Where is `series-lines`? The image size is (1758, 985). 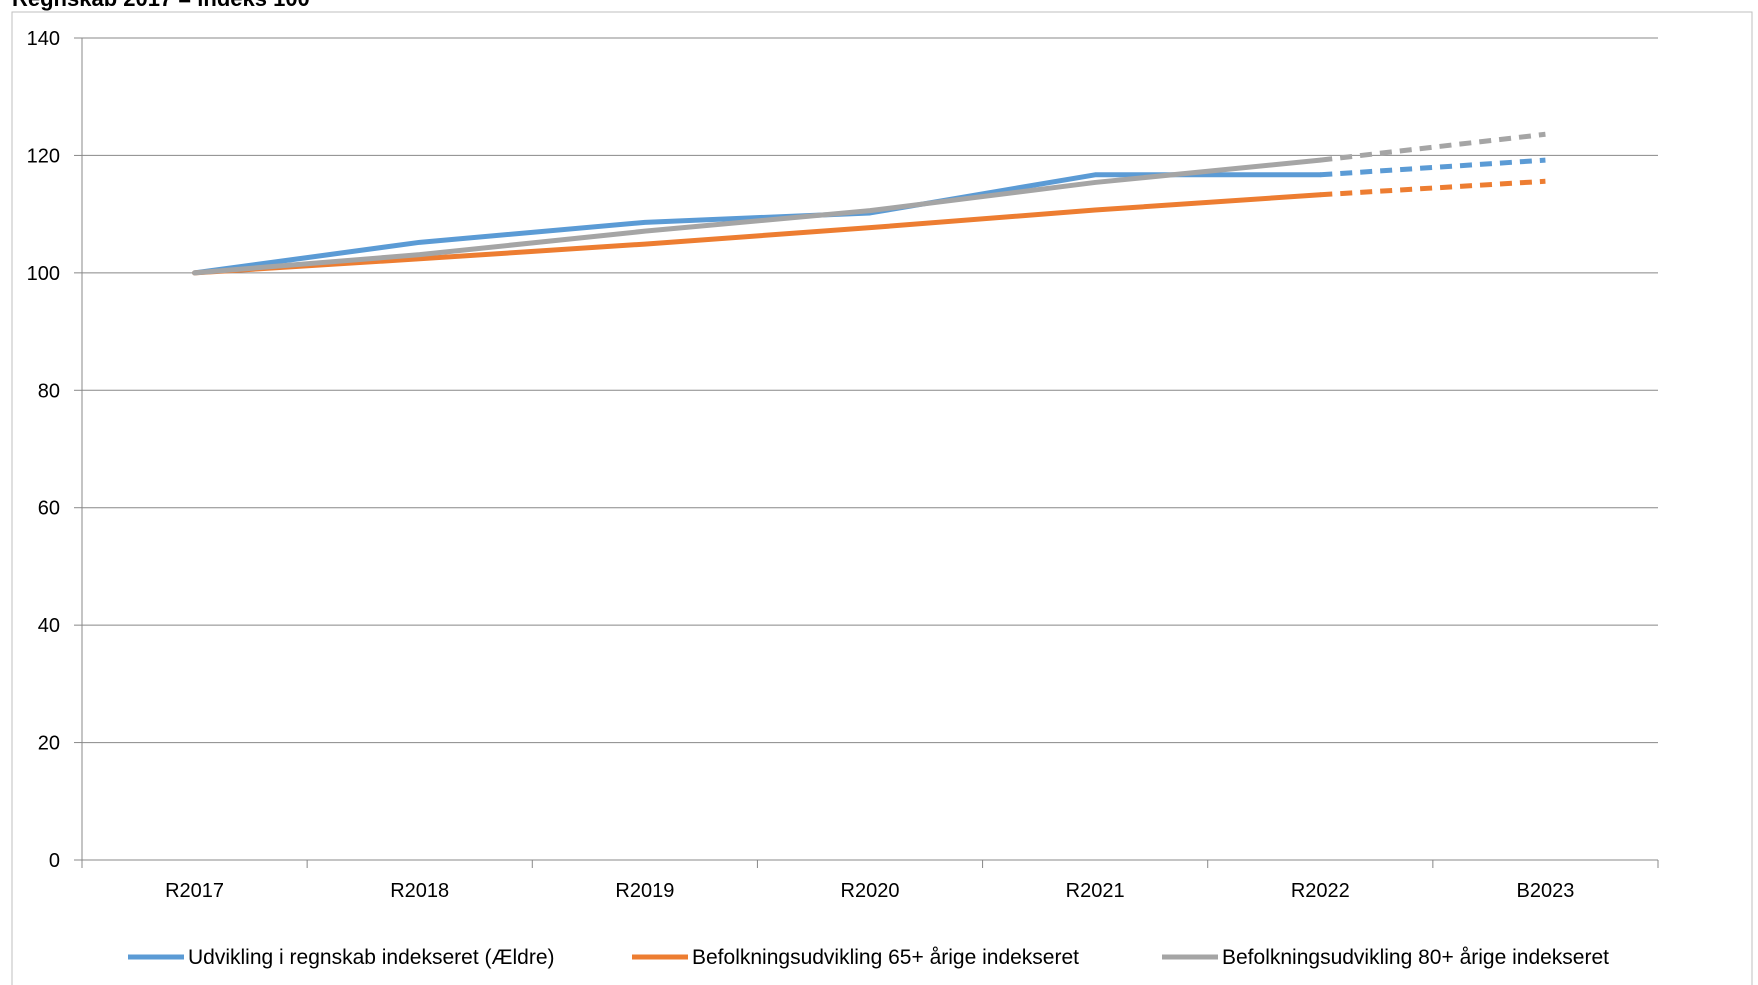
series-lines is located at coordinates (869, 203).